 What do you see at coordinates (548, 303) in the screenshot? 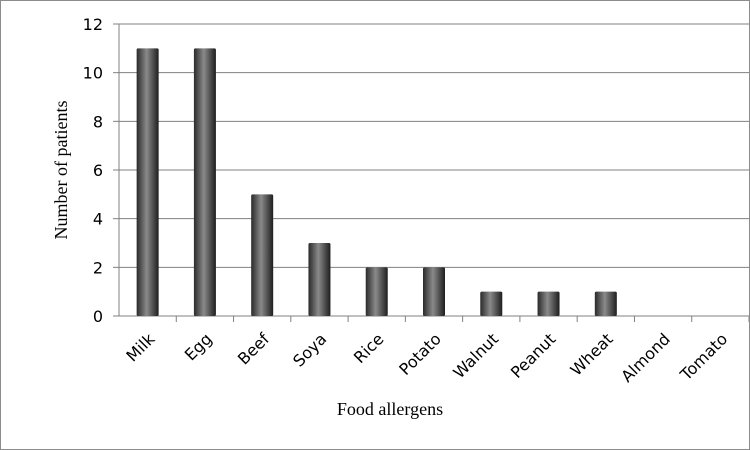
I see `bar-peanut` at bounding box center [548, 303].